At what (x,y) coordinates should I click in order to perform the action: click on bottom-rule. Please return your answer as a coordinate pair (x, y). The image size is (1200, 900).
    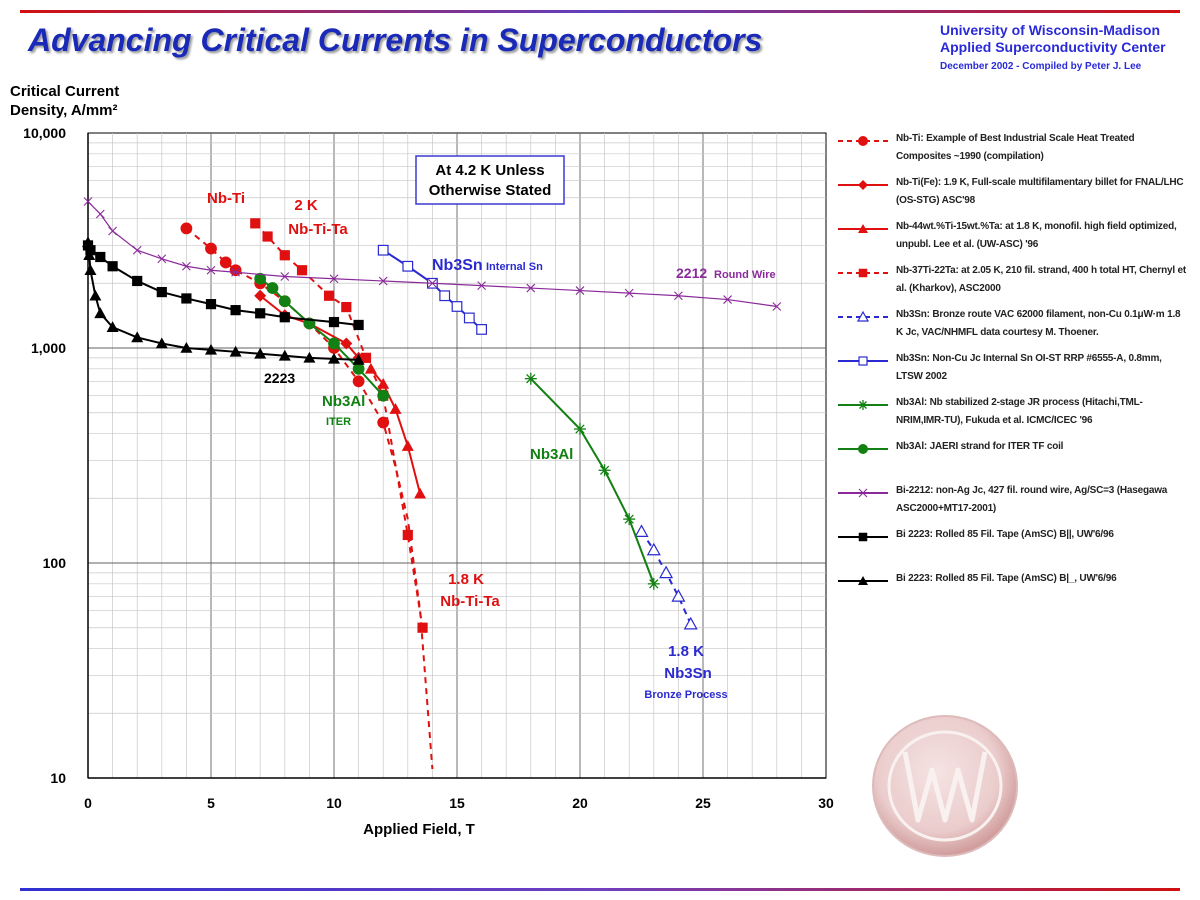
    Looking at the image, I should click on (600, 889).